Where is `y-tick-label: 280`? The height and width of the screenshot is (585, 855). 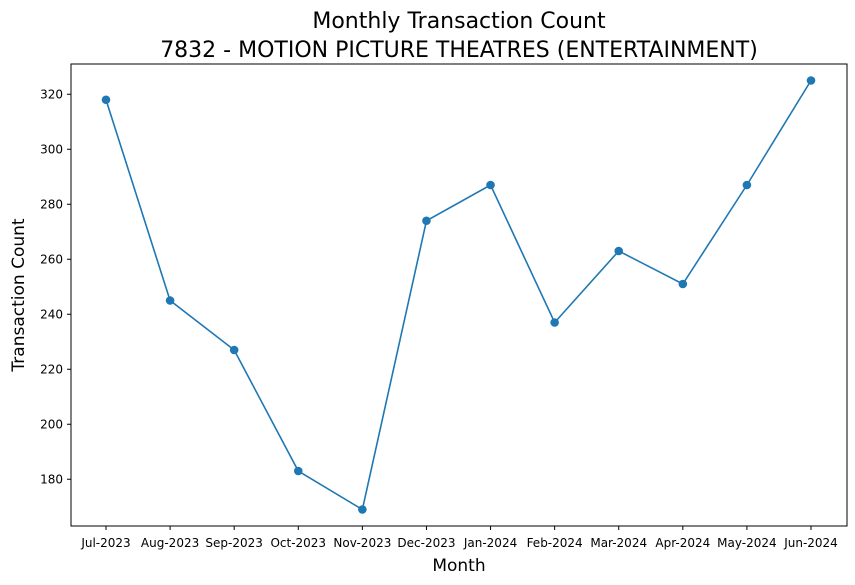
y-tick-label: 280 is located at coordinates (51, 204).